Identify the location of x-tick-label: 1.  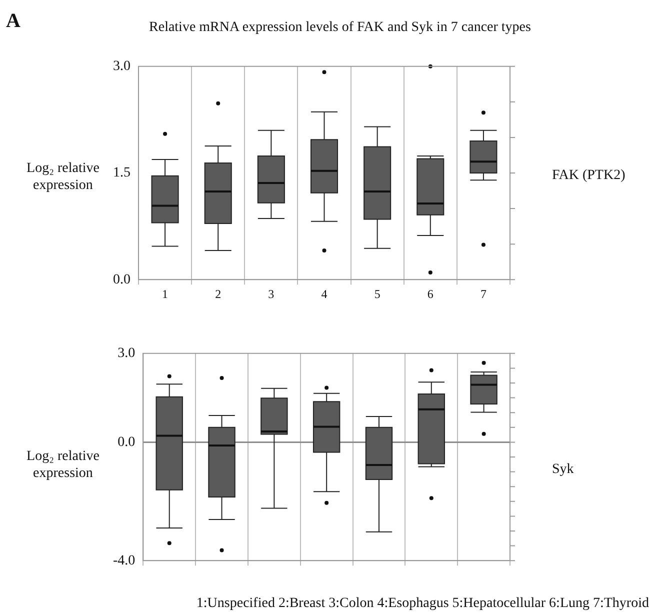
(165, 293).